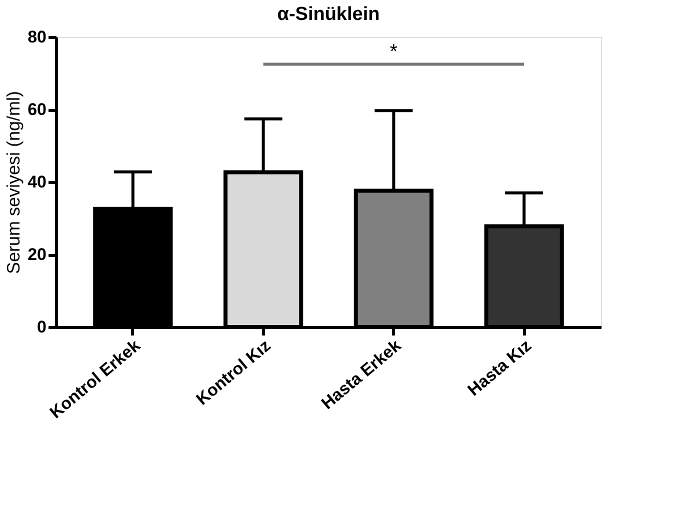 The width and height of the screenshot is (689, 509). What do you see at coordinates (328, 14) in the screenshot?
I see `chart-title: α-Sinüklein` at bounding box center [328, 14].